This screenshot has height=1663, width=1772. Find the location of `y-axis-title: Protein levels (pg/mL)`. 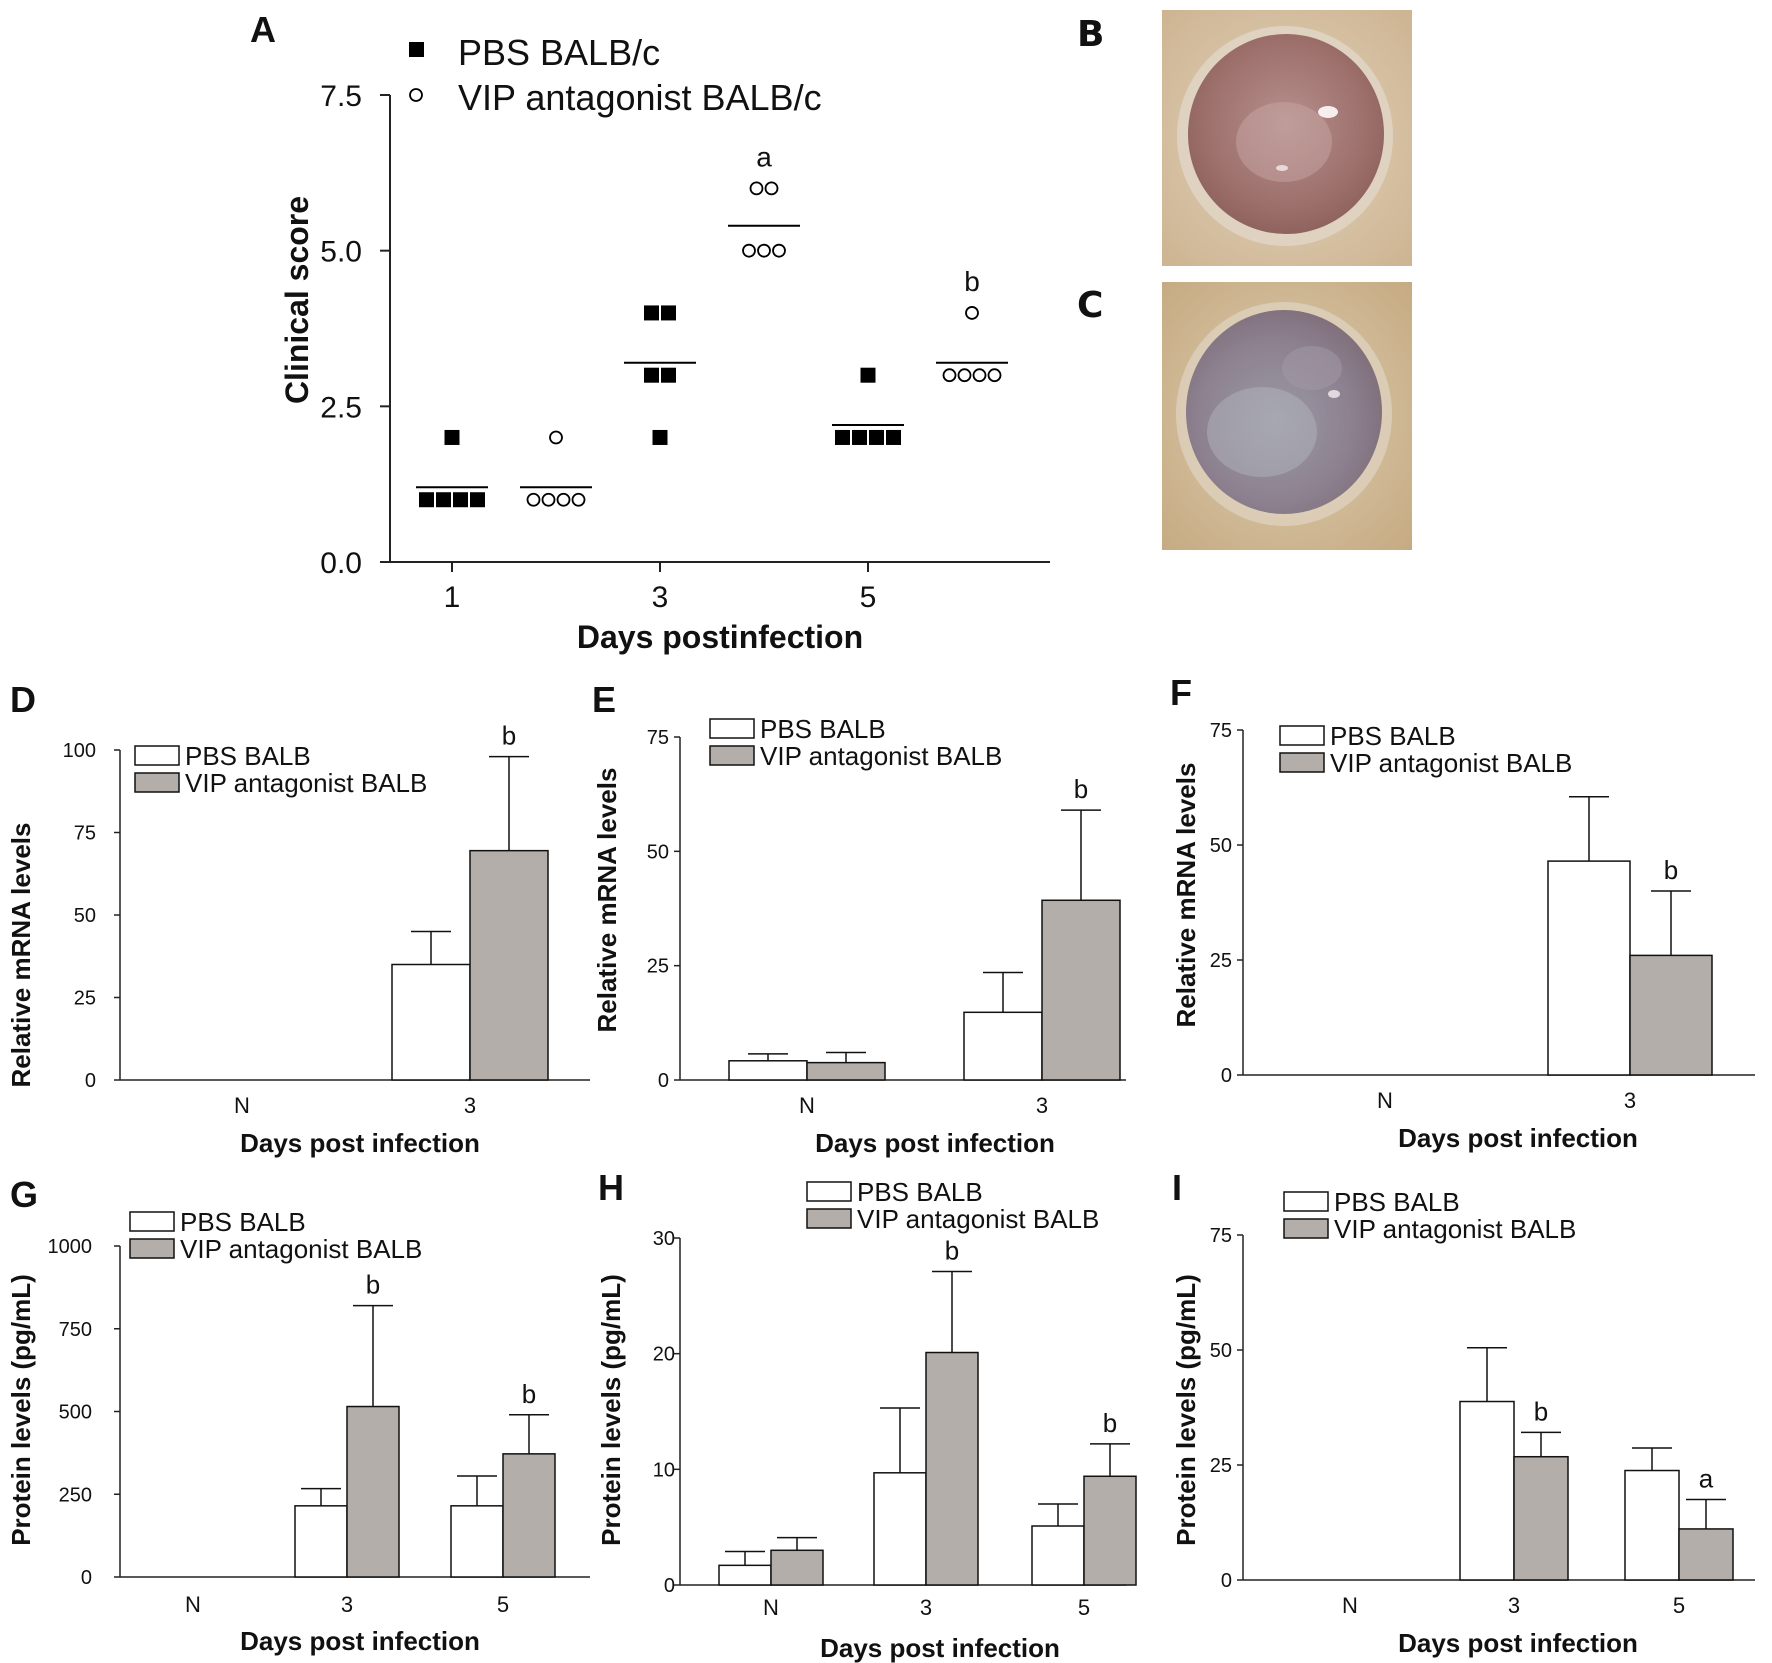

y-axis-title: Protein levels (pg/mL) is located at coordinates (1186, 1410).